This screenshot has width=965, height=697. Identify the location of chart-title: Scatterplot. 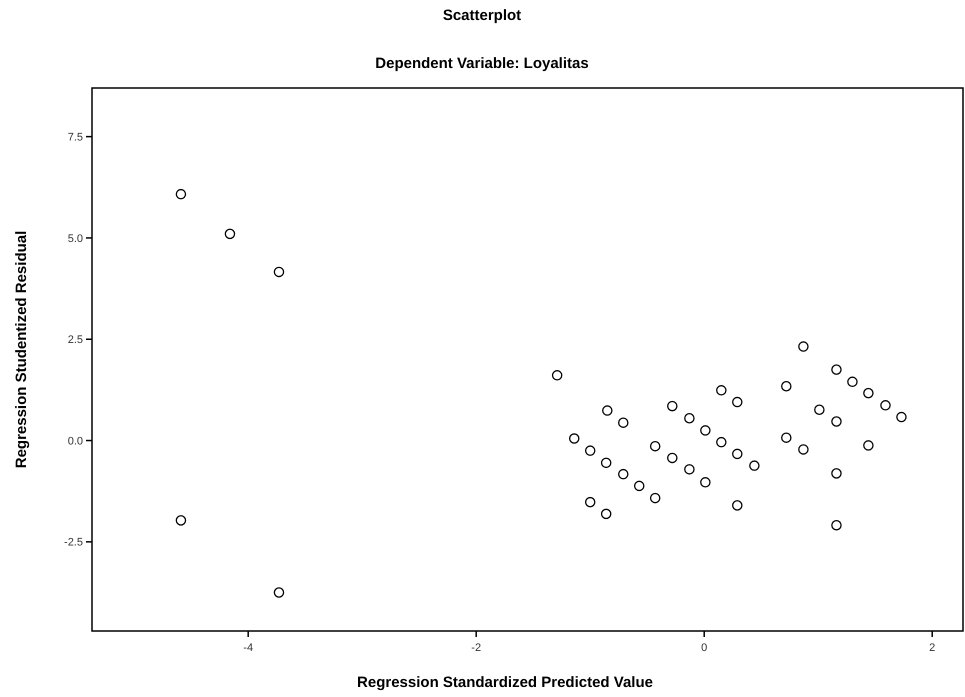
(482, 15).